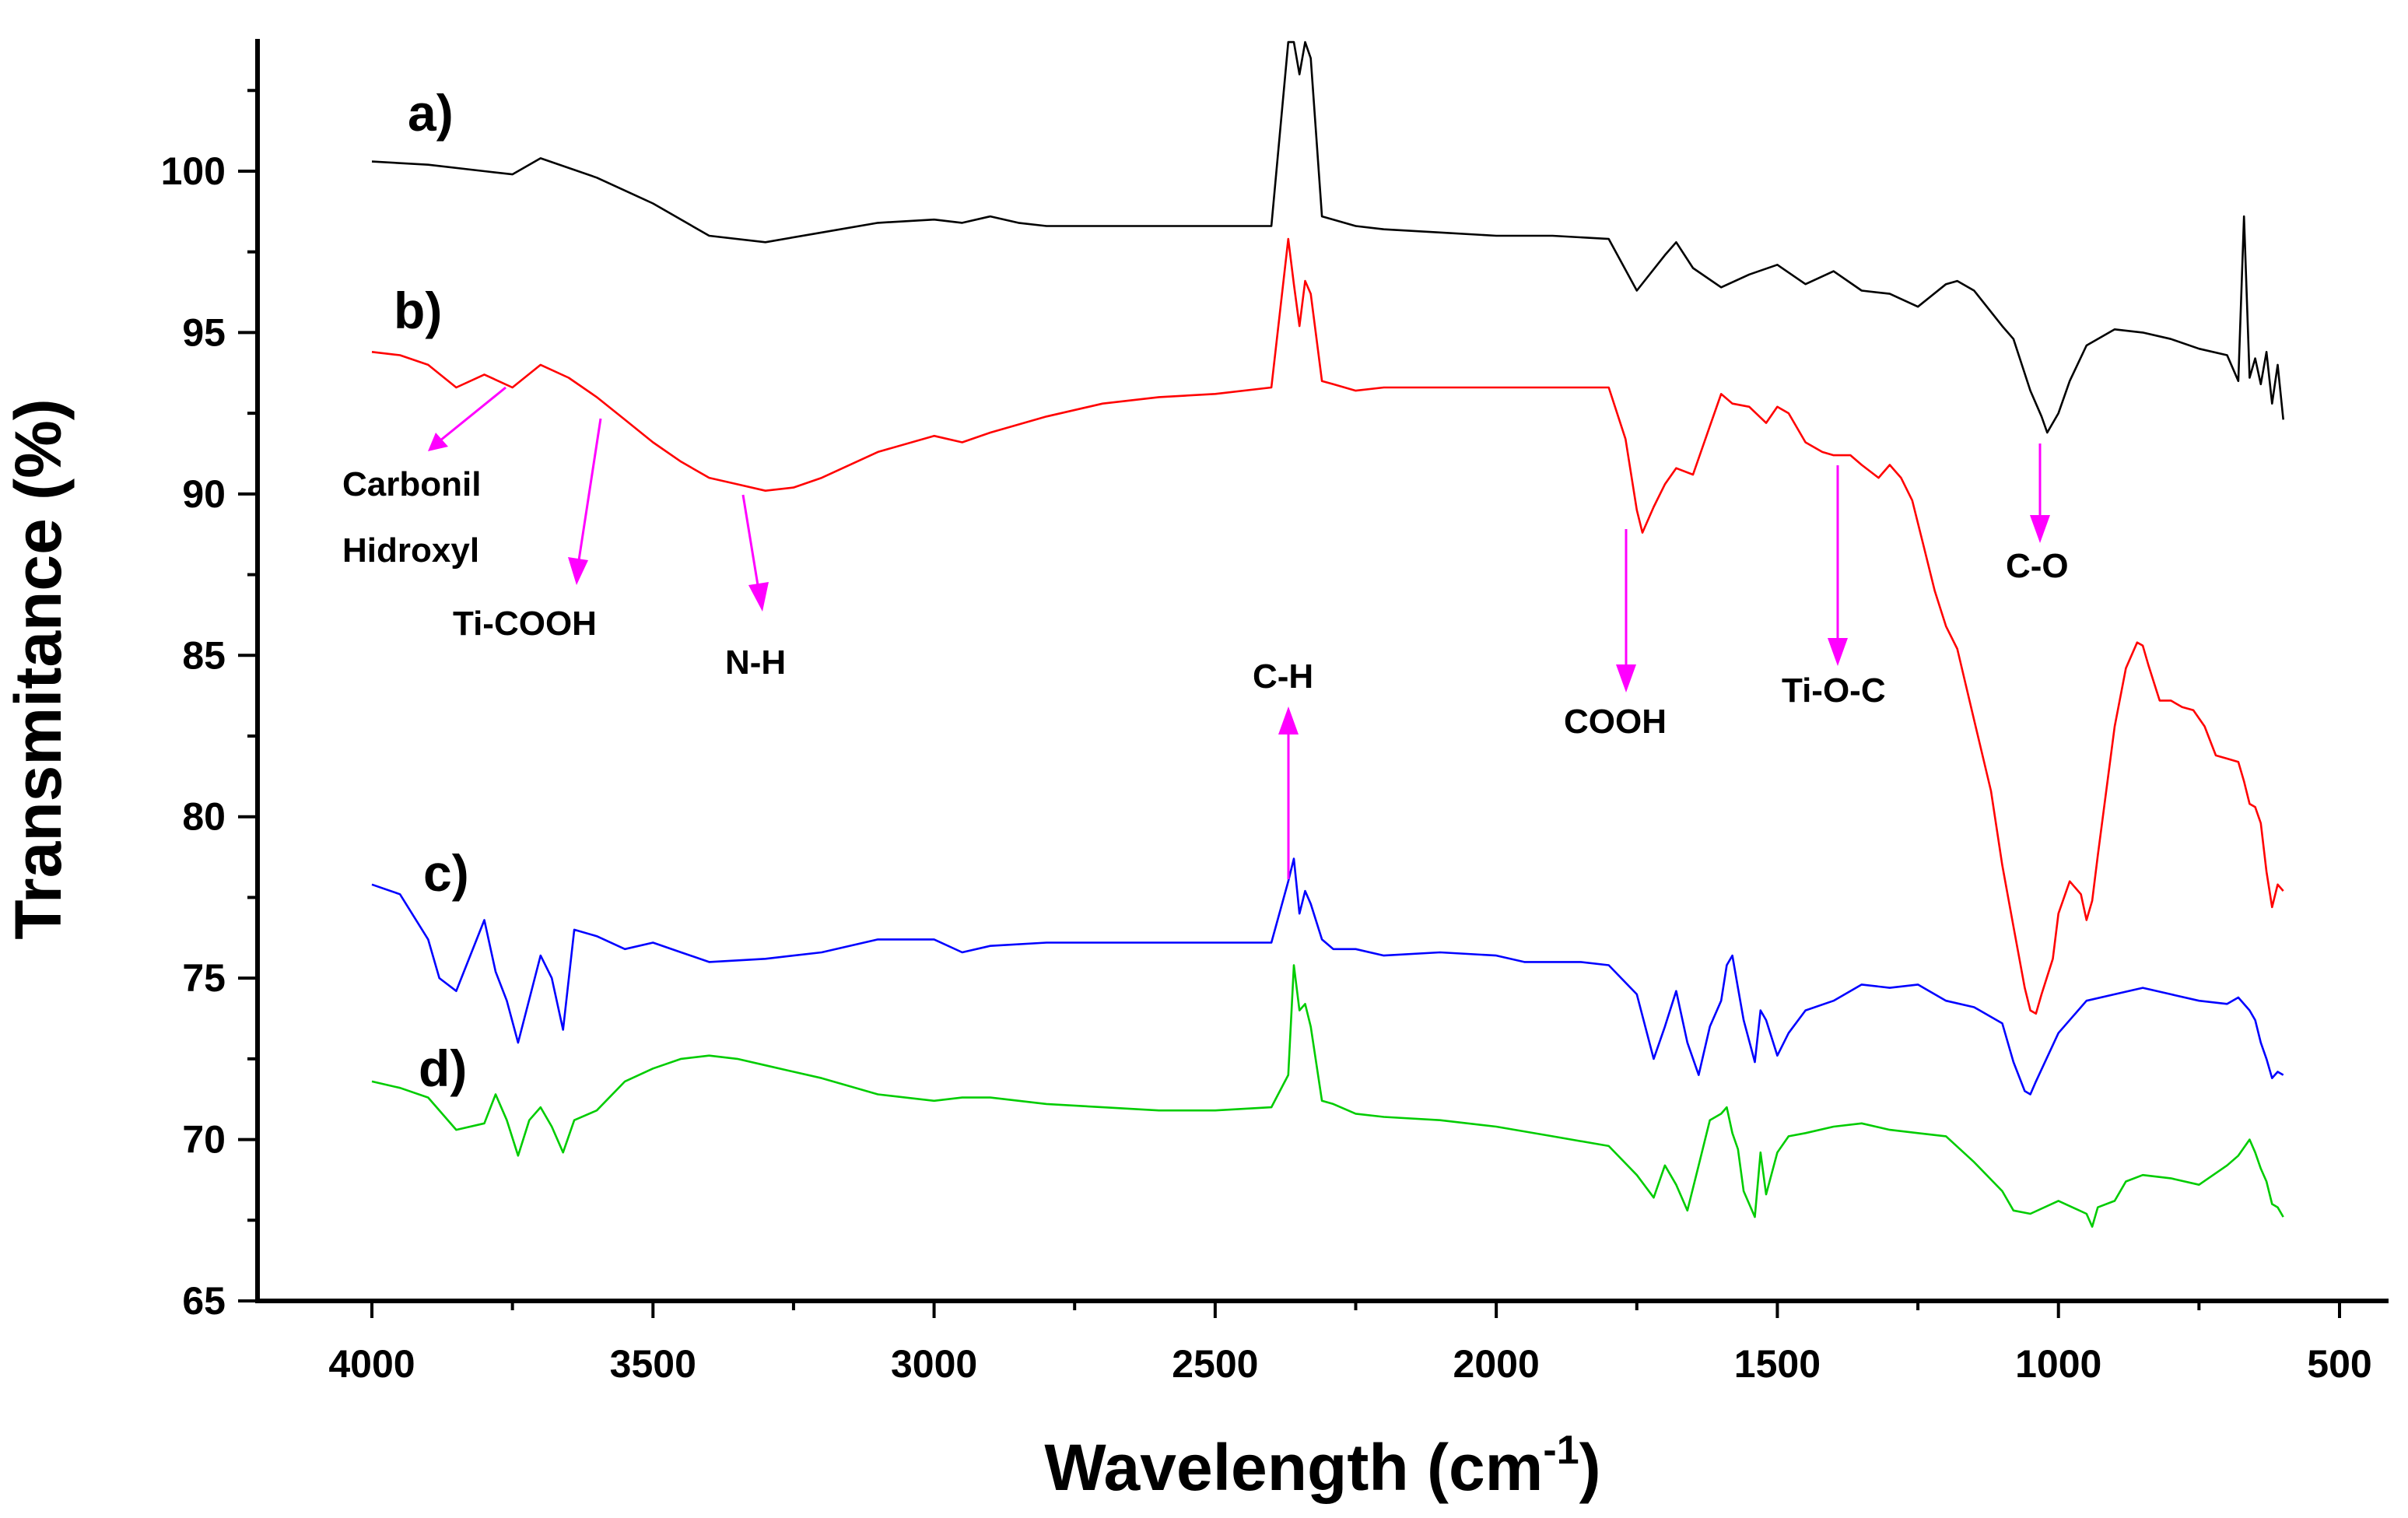  Describe the element at coordinates (653, 1364) in the screenshot. I see `x-tick-label: 3500` at that location.